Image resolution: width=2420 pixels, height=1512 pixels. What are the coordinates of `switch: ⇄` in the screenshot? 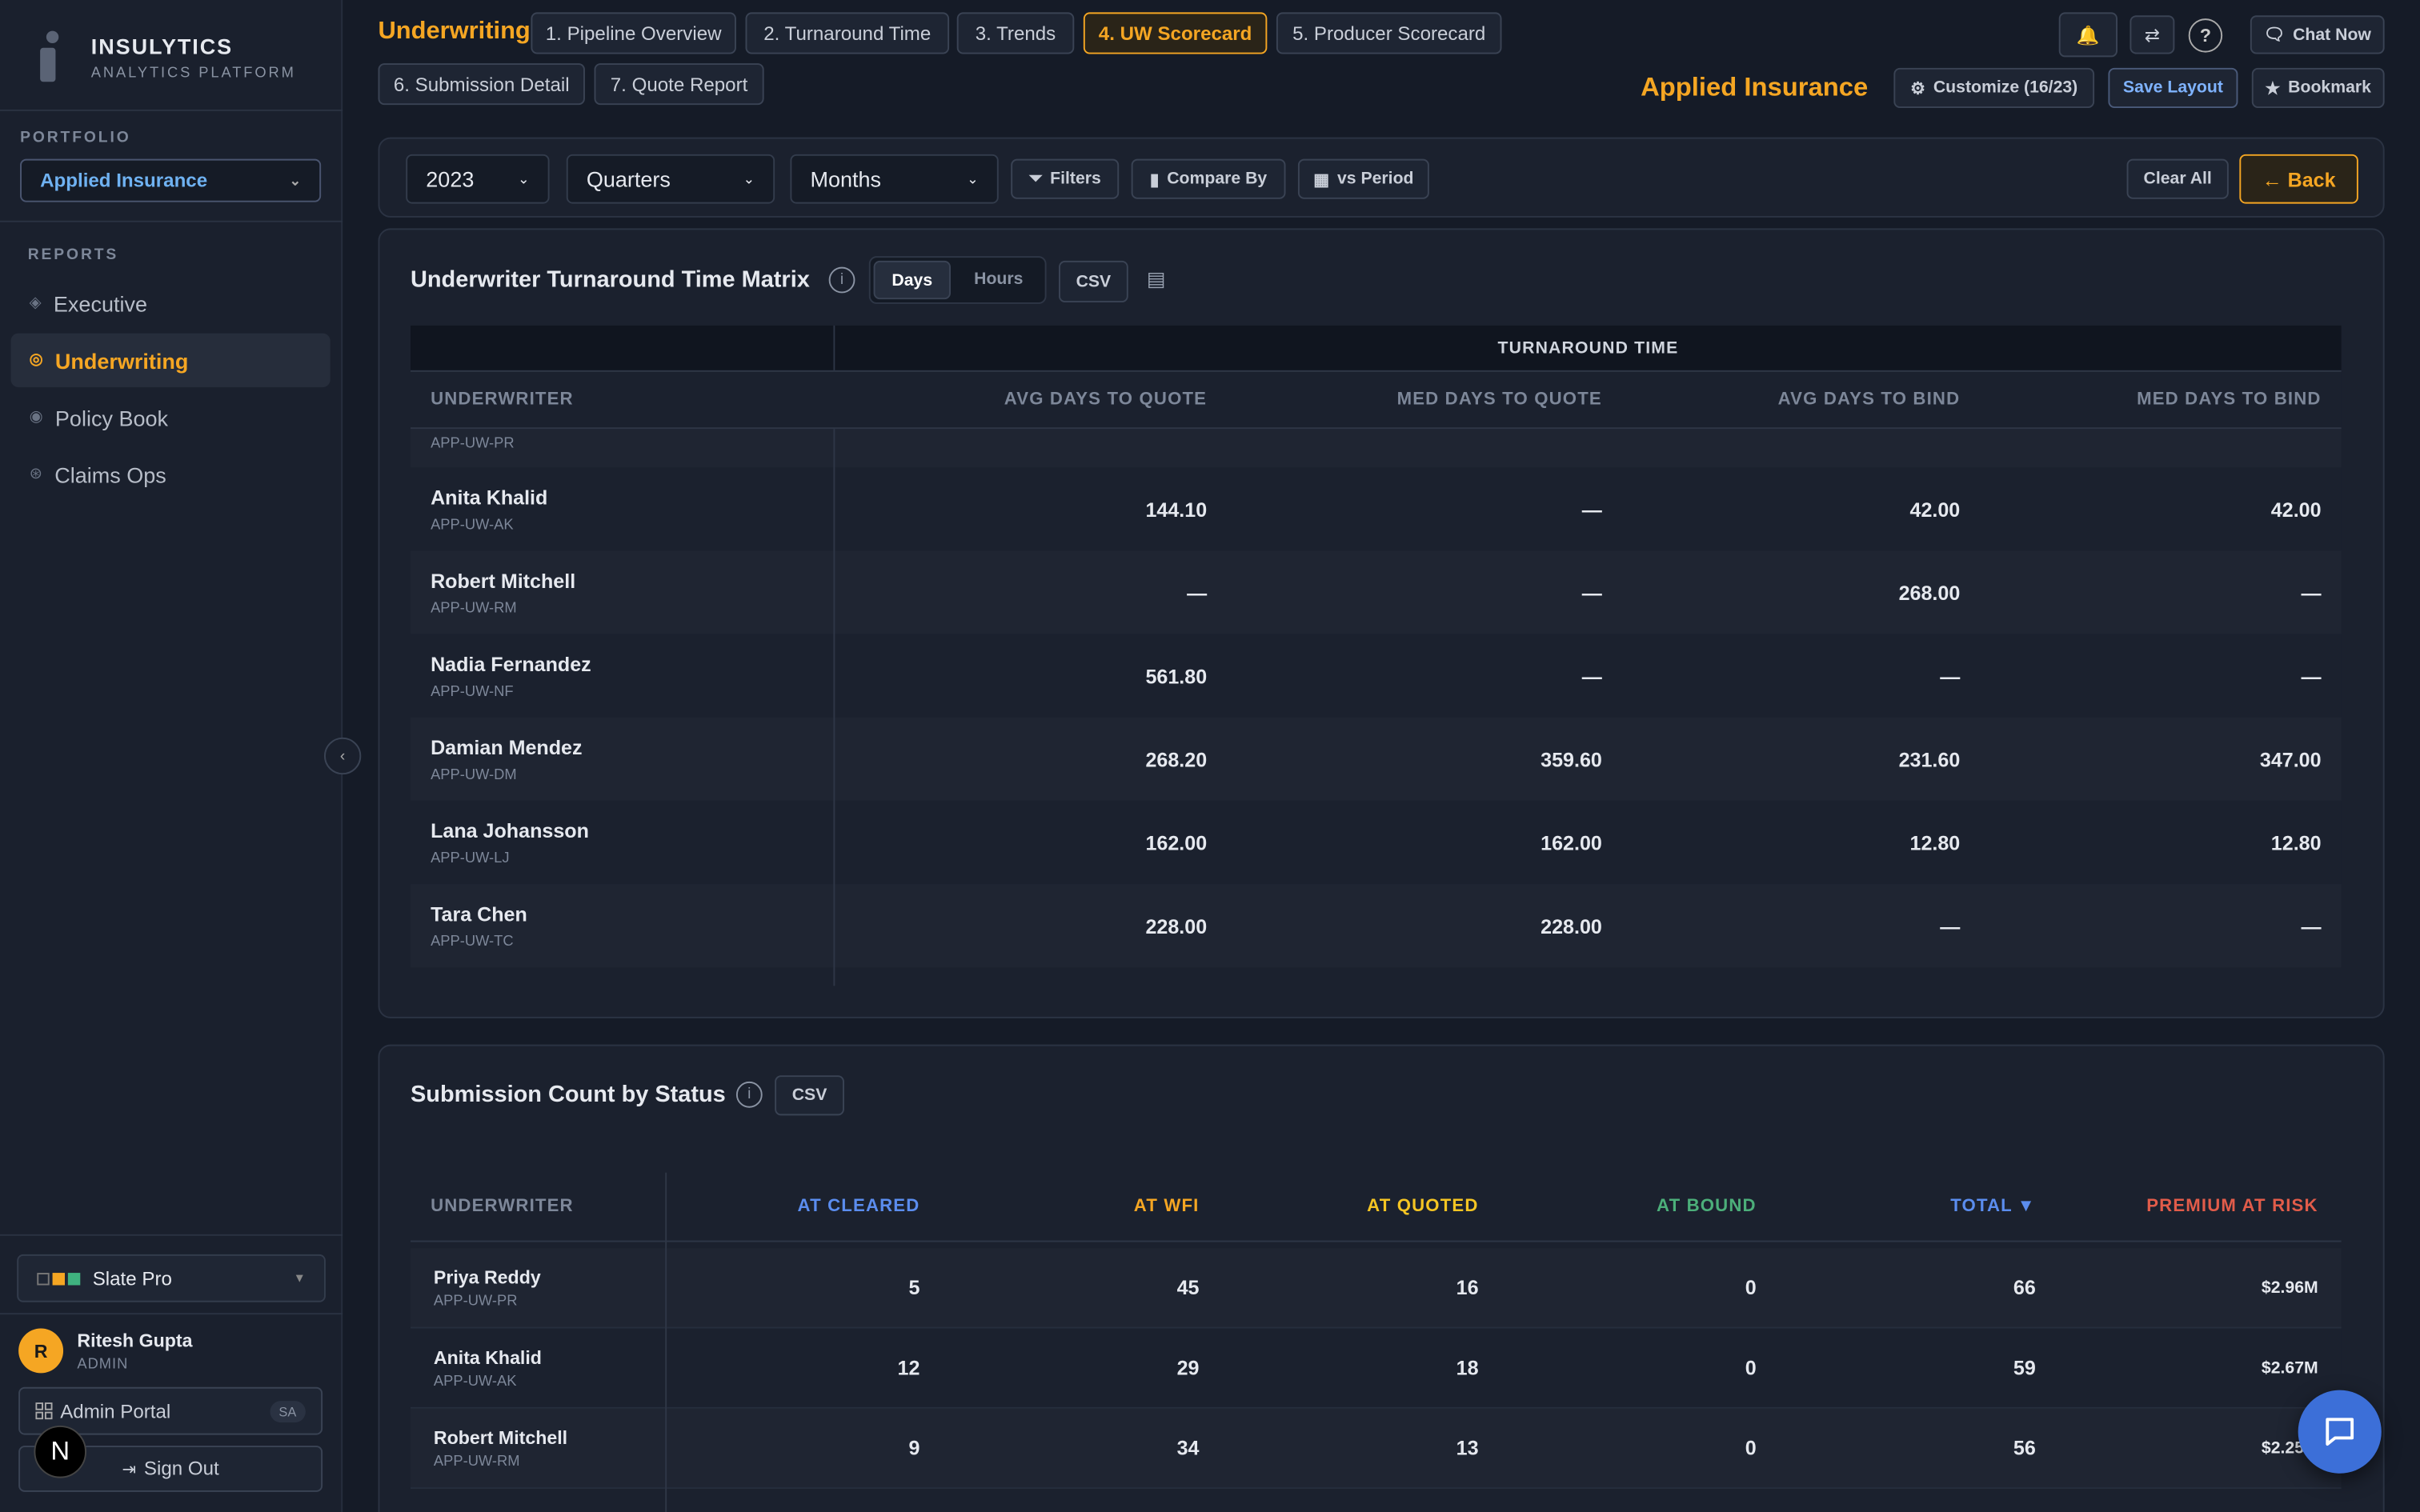 It's located at (2152, 34).